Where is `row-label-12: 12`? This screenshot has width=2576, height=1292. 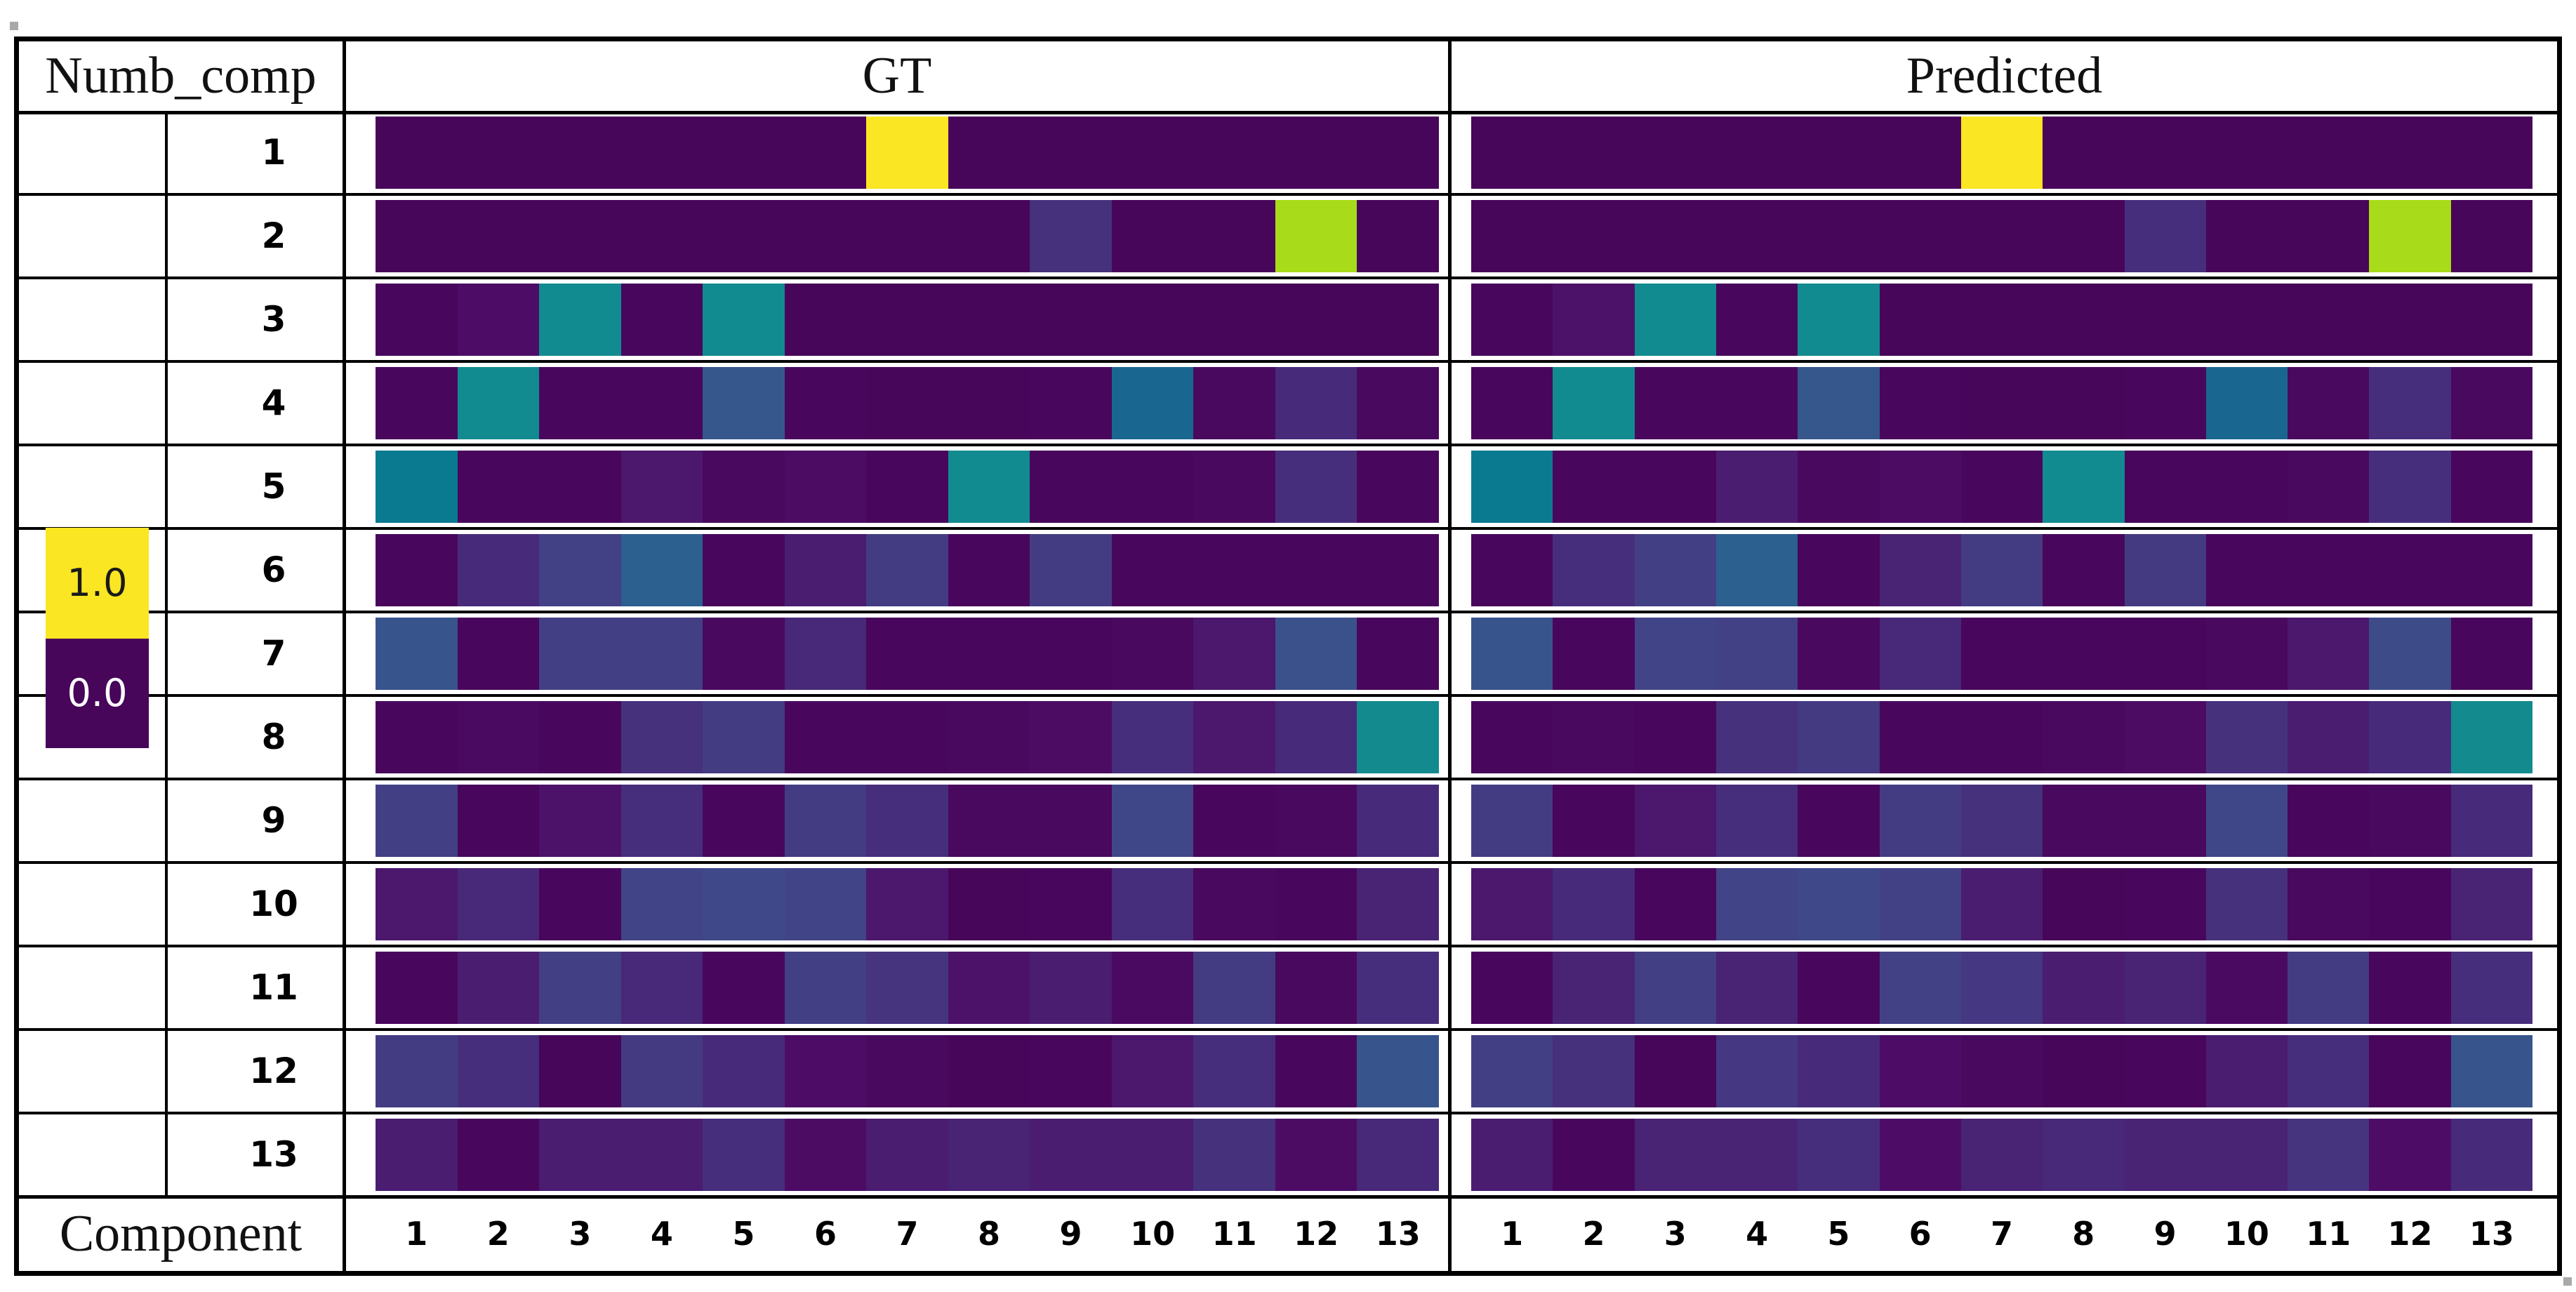
row-label-12: 12 is located at coordinates (274, 1071).